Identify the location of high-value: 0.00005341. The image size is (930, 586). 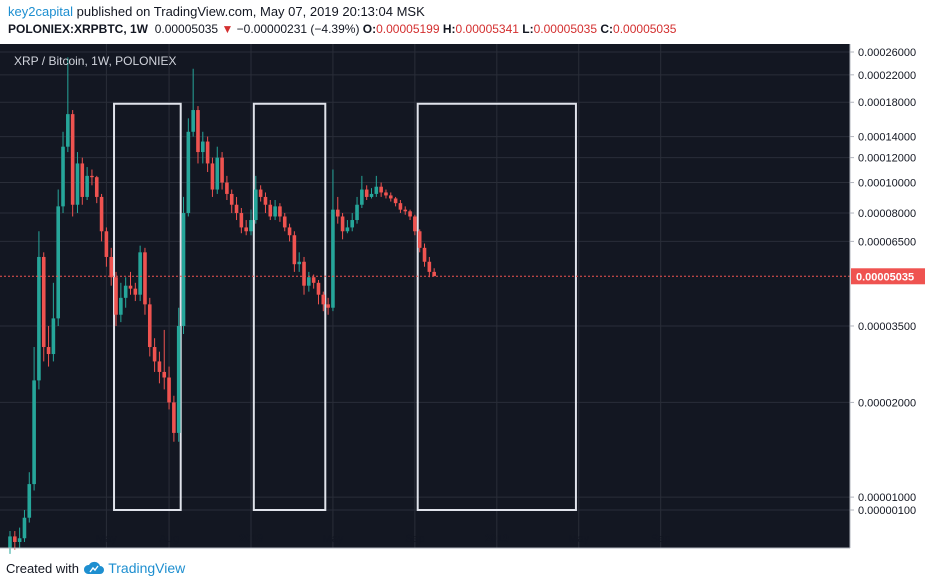
(487, 29).